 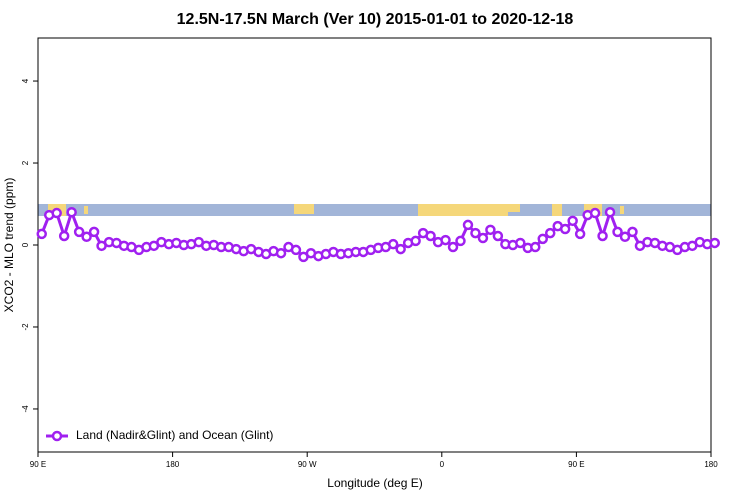 What do you see at coordinates (25, 80) in the screenshot?
I see `y-tick-label: 4` at bounding box center [25, 80].